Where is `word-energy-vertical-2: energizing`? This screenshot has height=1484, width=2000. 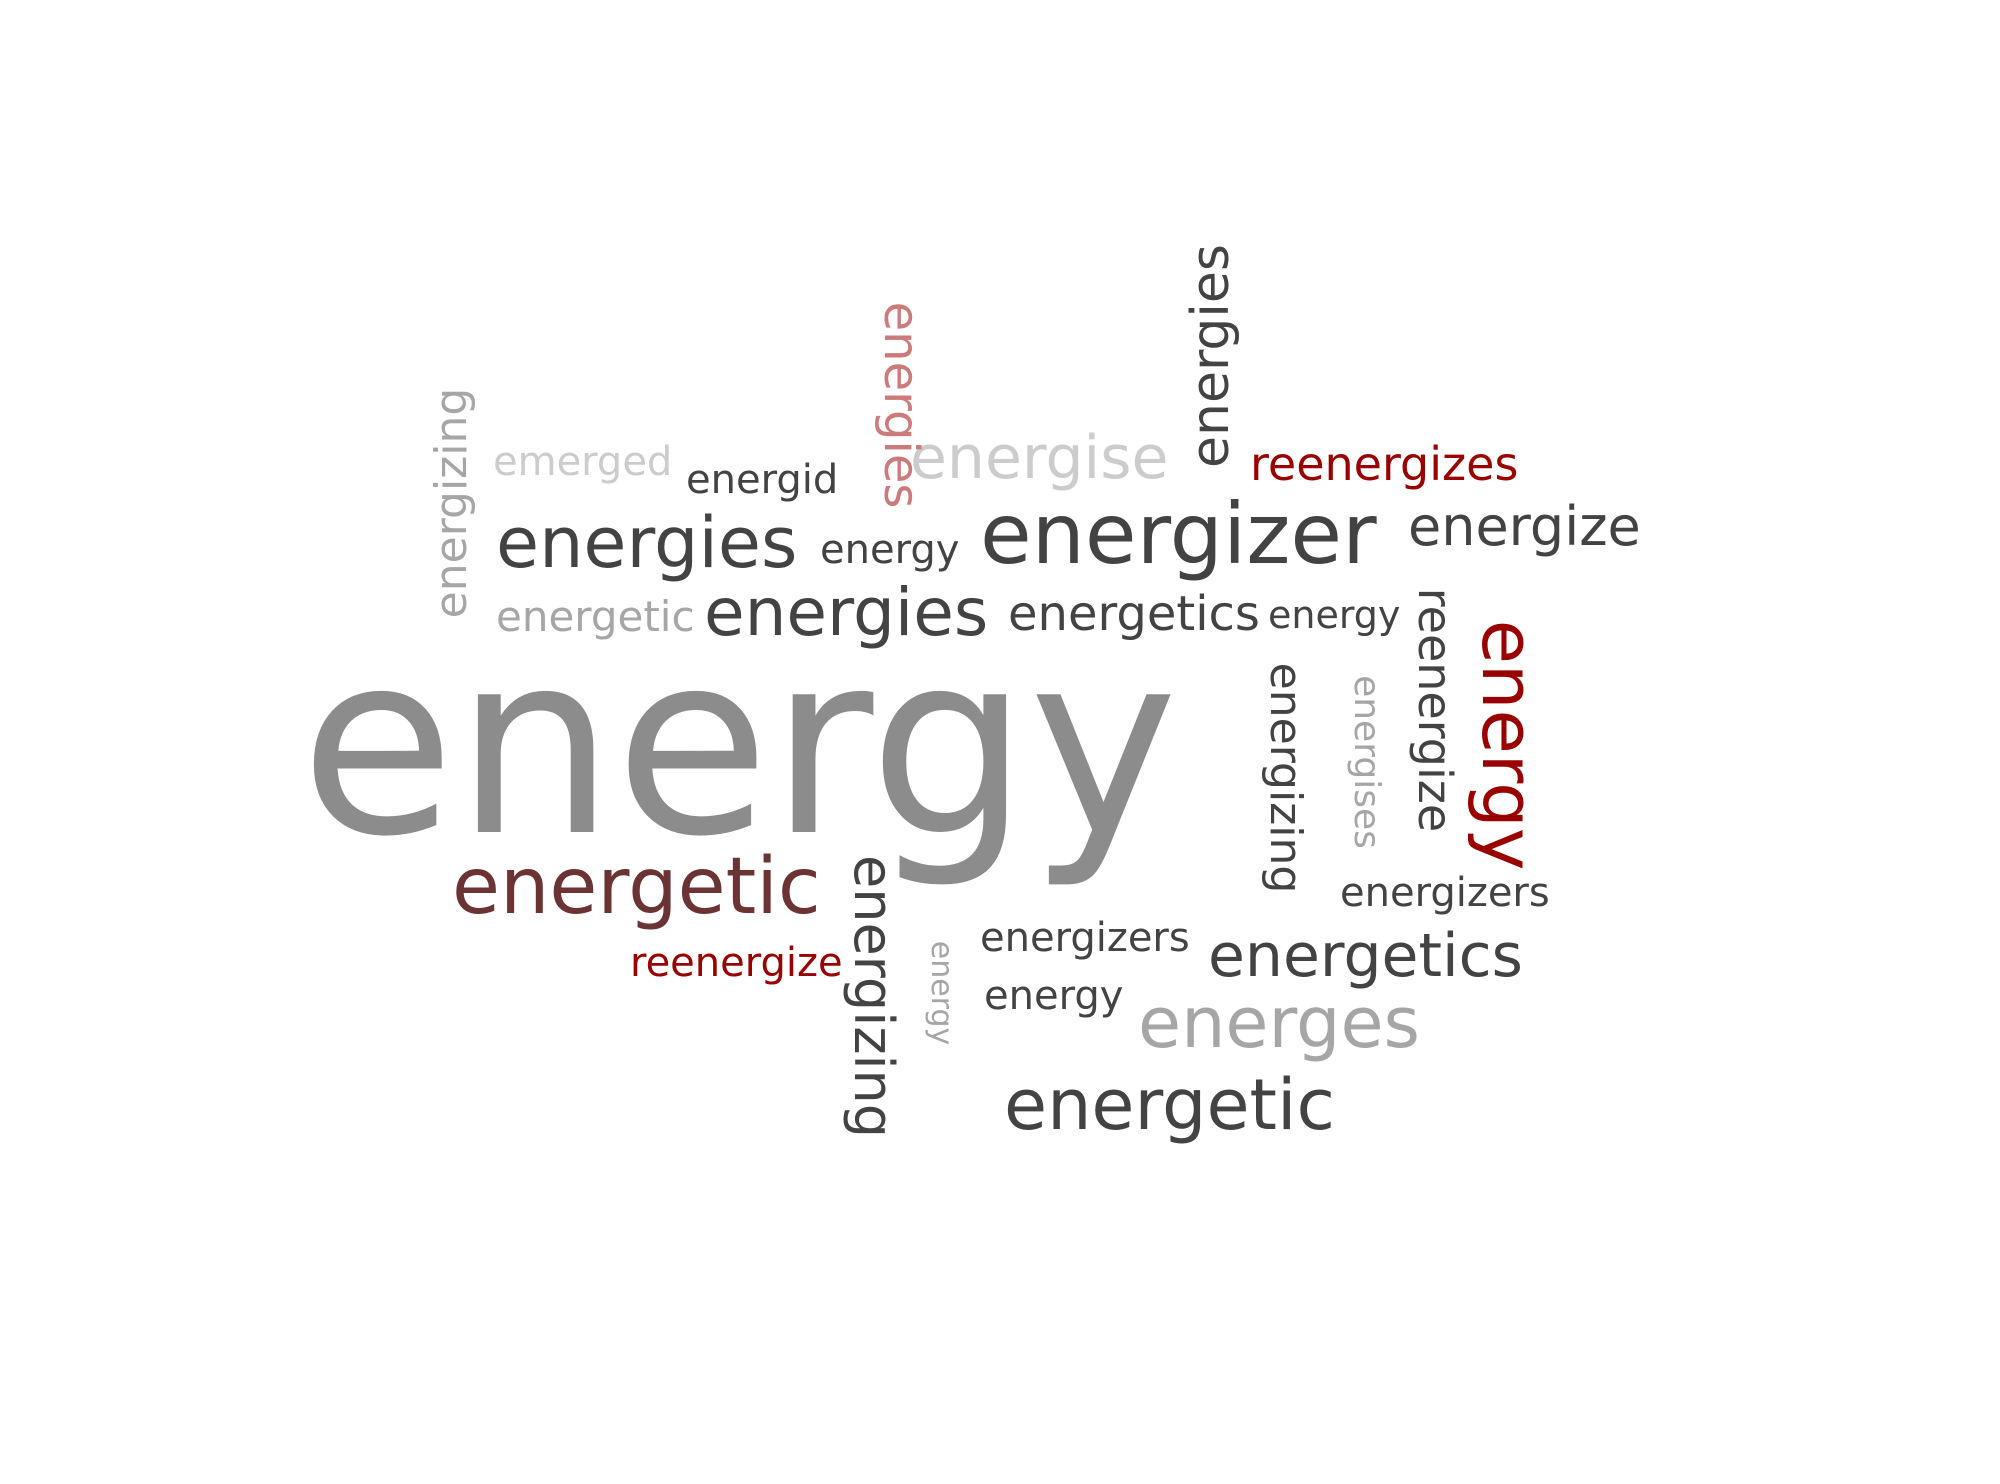
word-energy-vertical-2: energizing is located at coordinates (873, 997).